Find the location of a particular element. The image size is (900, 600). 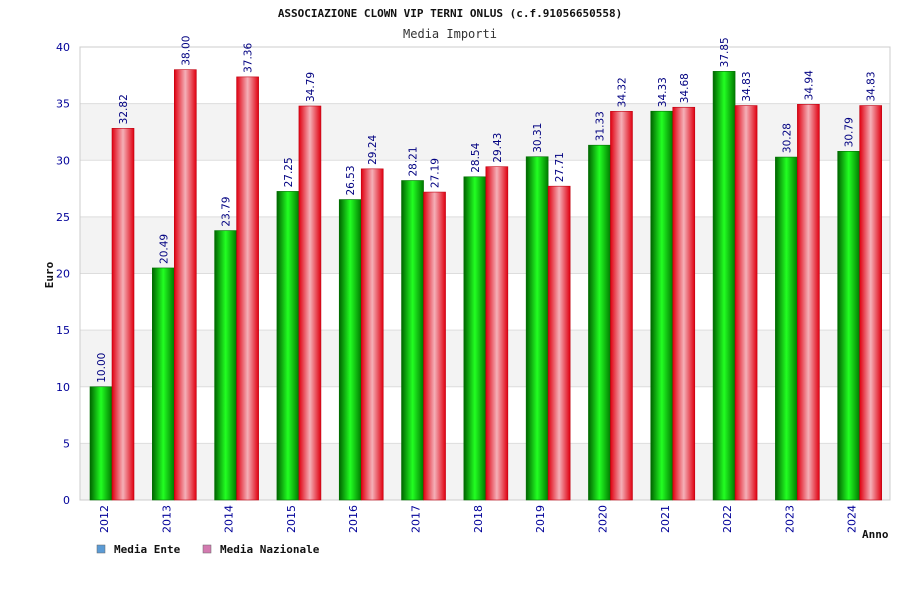

x-tick-label: 2018 is located at coordinates (478, 519).